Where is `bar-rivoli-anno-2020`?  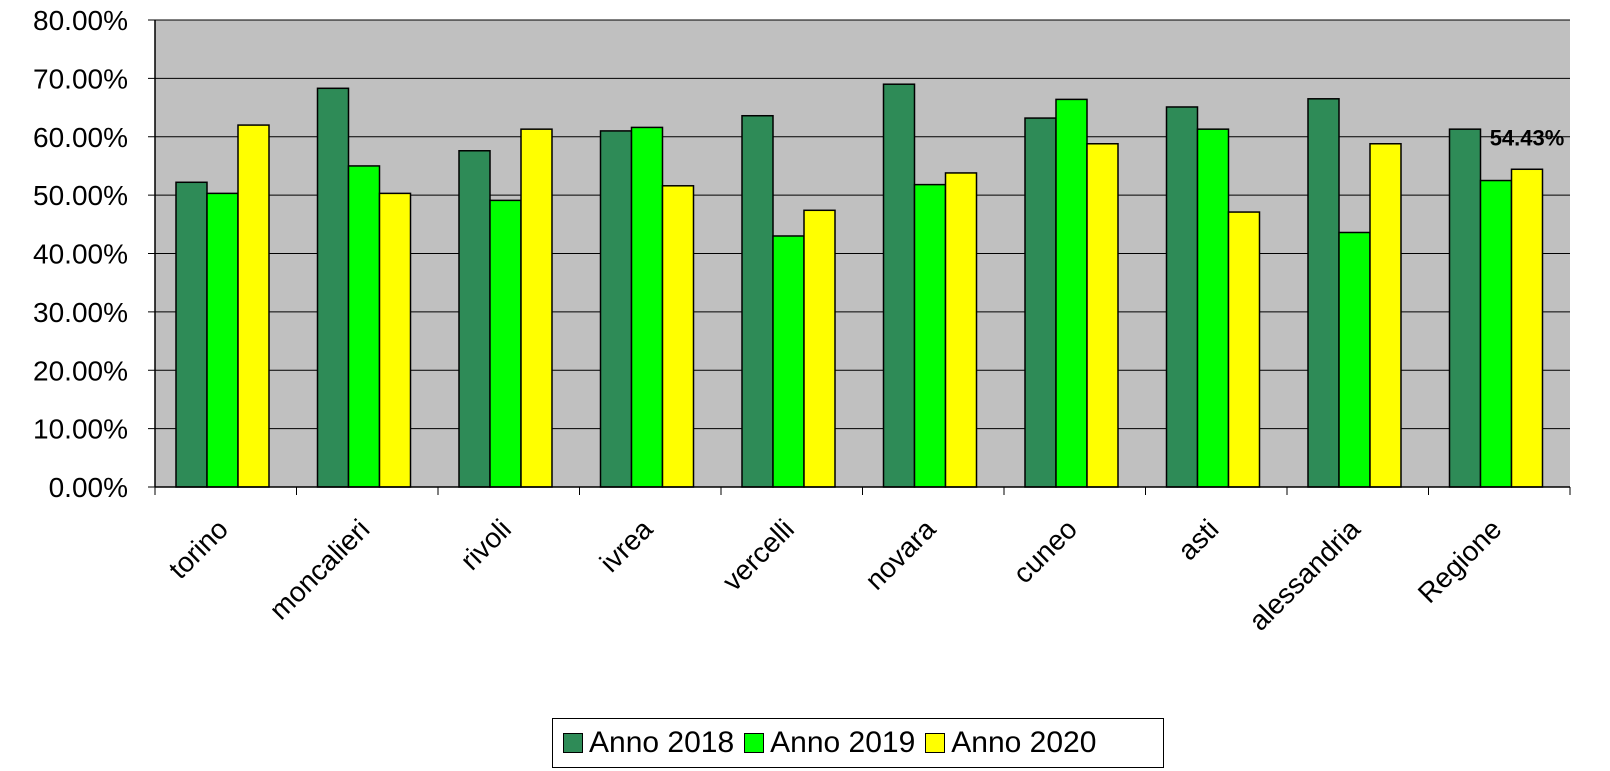 bar-rivoli-anno-2020 is located at coordinates (536, 308).